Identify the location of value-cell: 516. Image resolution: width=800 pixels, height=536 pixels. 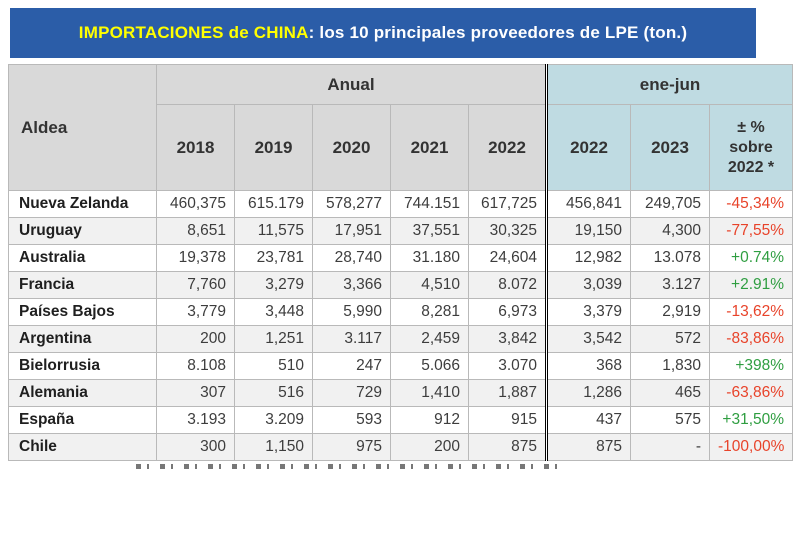
(273, 393).